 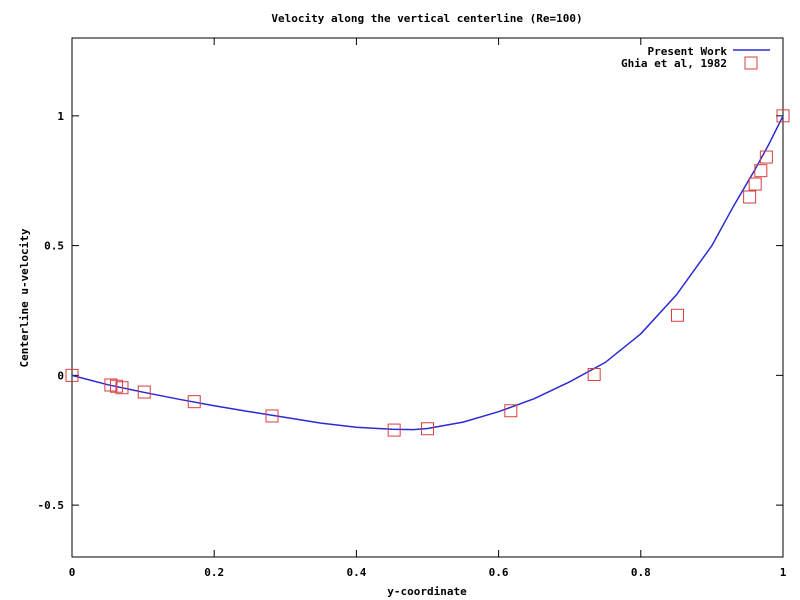 What do you see at coordinates (24, 297) in the screenshot?
I see `y-axis-label: Centerline u-velocity` at bounding box center [24, 297].